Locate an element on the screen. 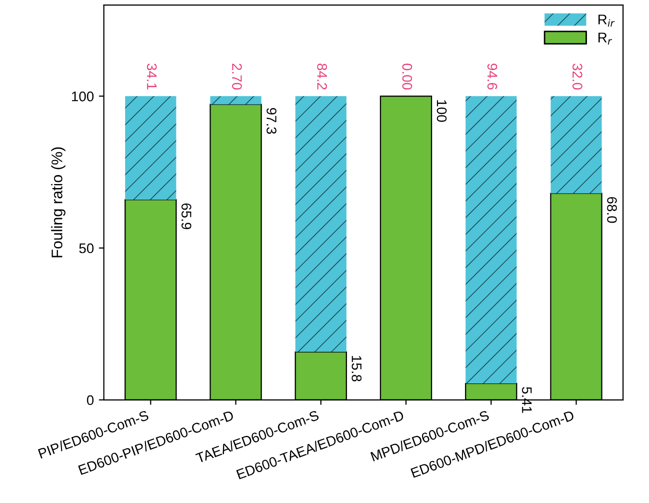 The height and width of the screenshot is (503, 649). data-label: 65.9 is located at coordinates (186, 216).